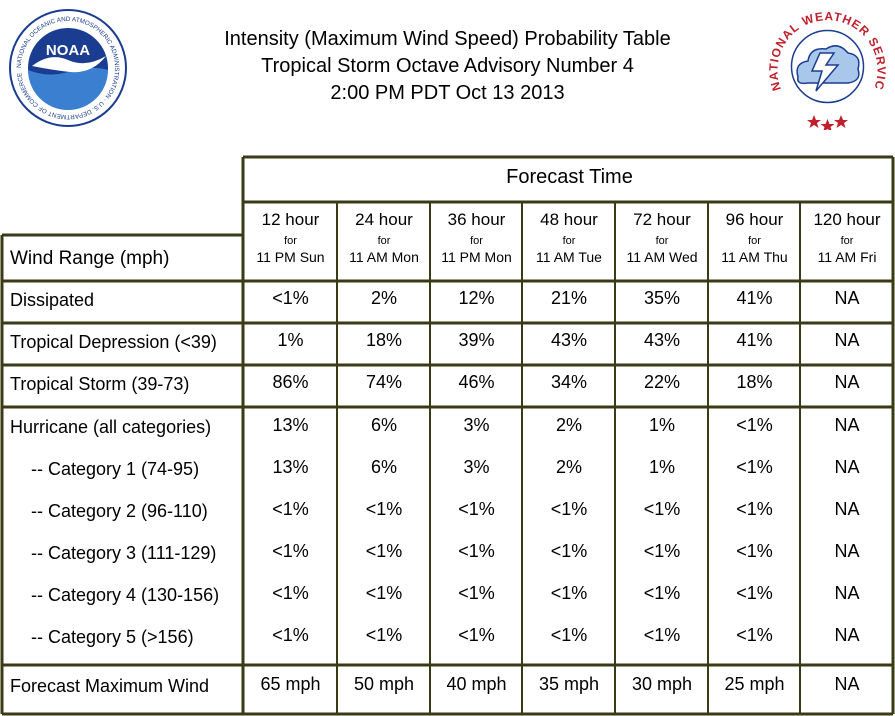 Image resolution: width=895 pixels, height=716 pixels. Describe the element at coordinates (383, 467) in the screenshot. I see `table-cell: 6%` at that location.